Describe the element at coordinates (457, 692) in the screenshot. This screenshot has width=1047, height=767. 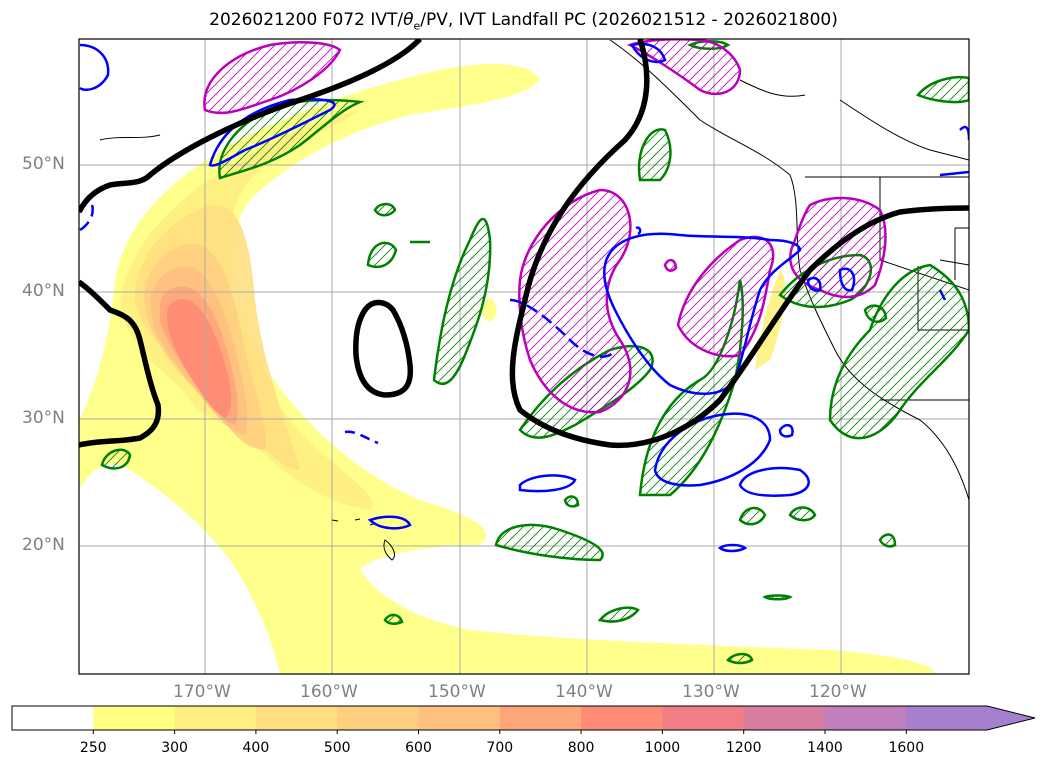
I see `lon-label-150w: 150°W` at that location.